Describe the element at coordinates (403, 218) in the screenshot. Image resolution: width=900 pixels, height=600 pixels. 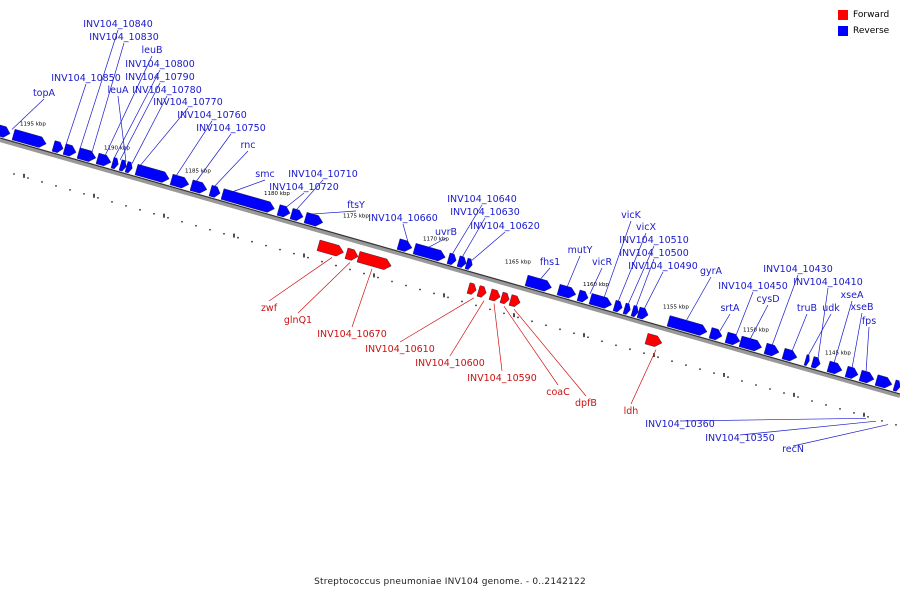
I see `gene-label-inv104-10660: INV104_10660` at that location.